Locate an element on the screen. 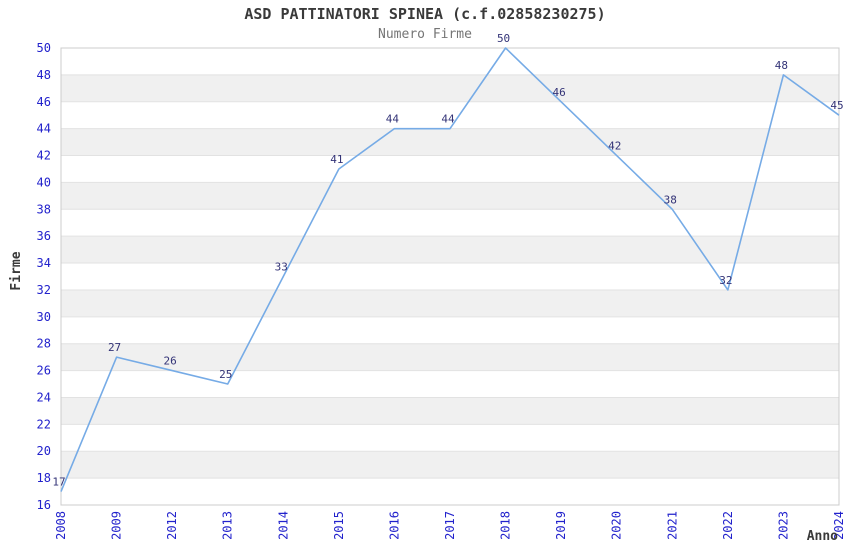 Image resolution: width=850 pixels, height=550 pixels. y-tick-label: 20 is located at coordinates (44, 451).